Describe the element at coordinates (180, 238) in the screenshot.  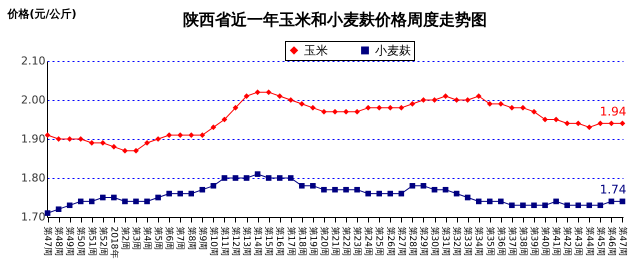
I see `x-tick-label: 第7周` at that location.